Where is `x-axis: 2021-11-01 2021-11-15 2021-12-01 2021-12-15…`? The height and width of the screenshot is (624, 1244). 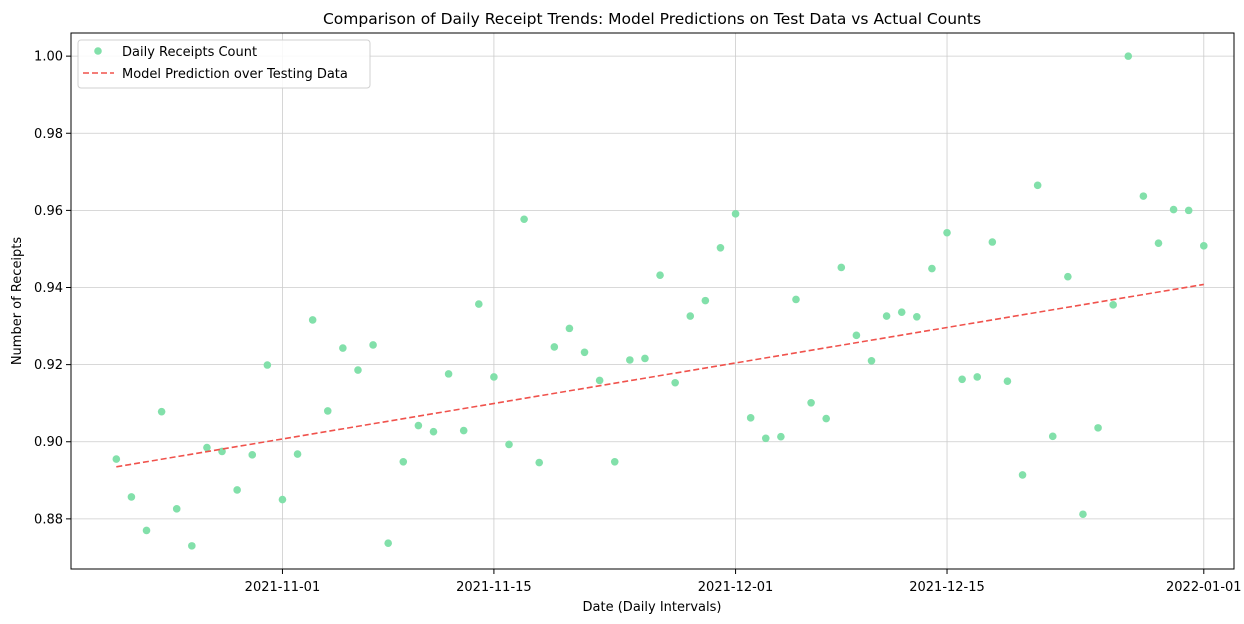 x-axis: 2021-11-01 2021-11-15 2021-12-01 2021-12-15… is located at coordinates (743, 582).